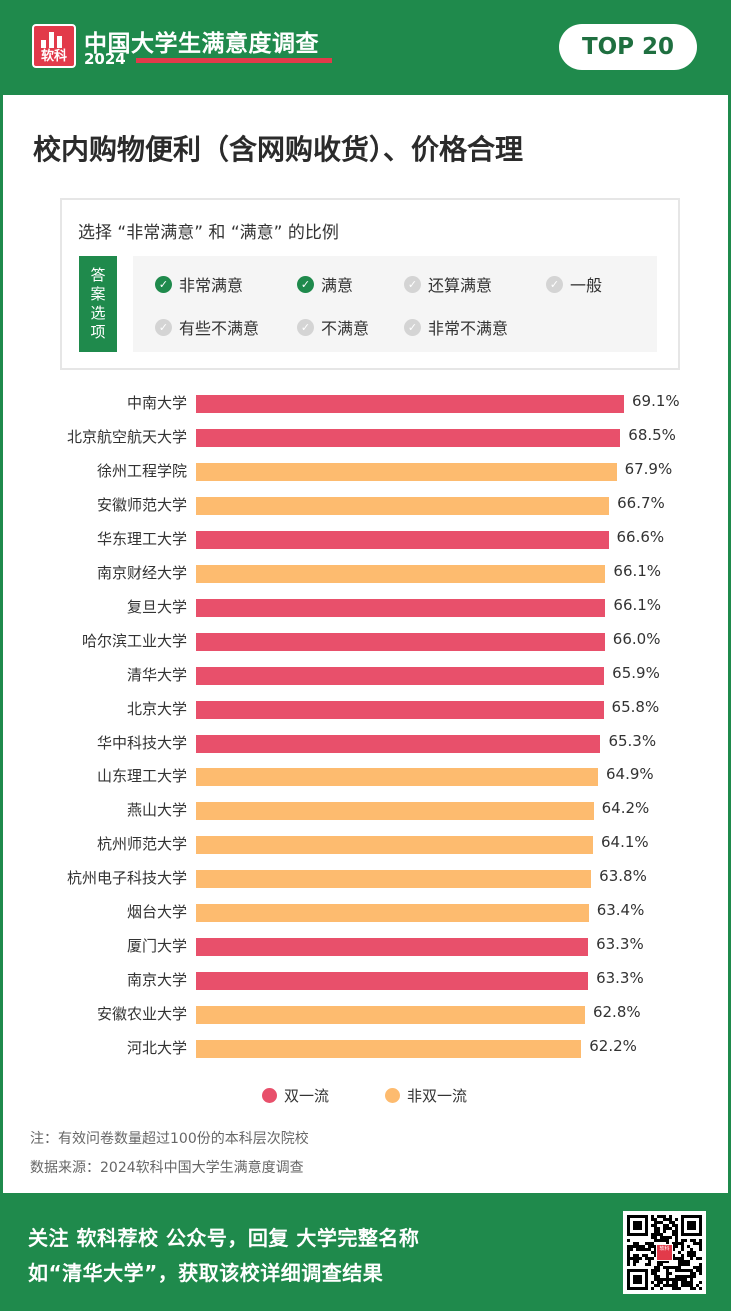 The height and width of the screenshot is (1311, 731). I want to click on category-label: 清华大学, so click(156, 674).